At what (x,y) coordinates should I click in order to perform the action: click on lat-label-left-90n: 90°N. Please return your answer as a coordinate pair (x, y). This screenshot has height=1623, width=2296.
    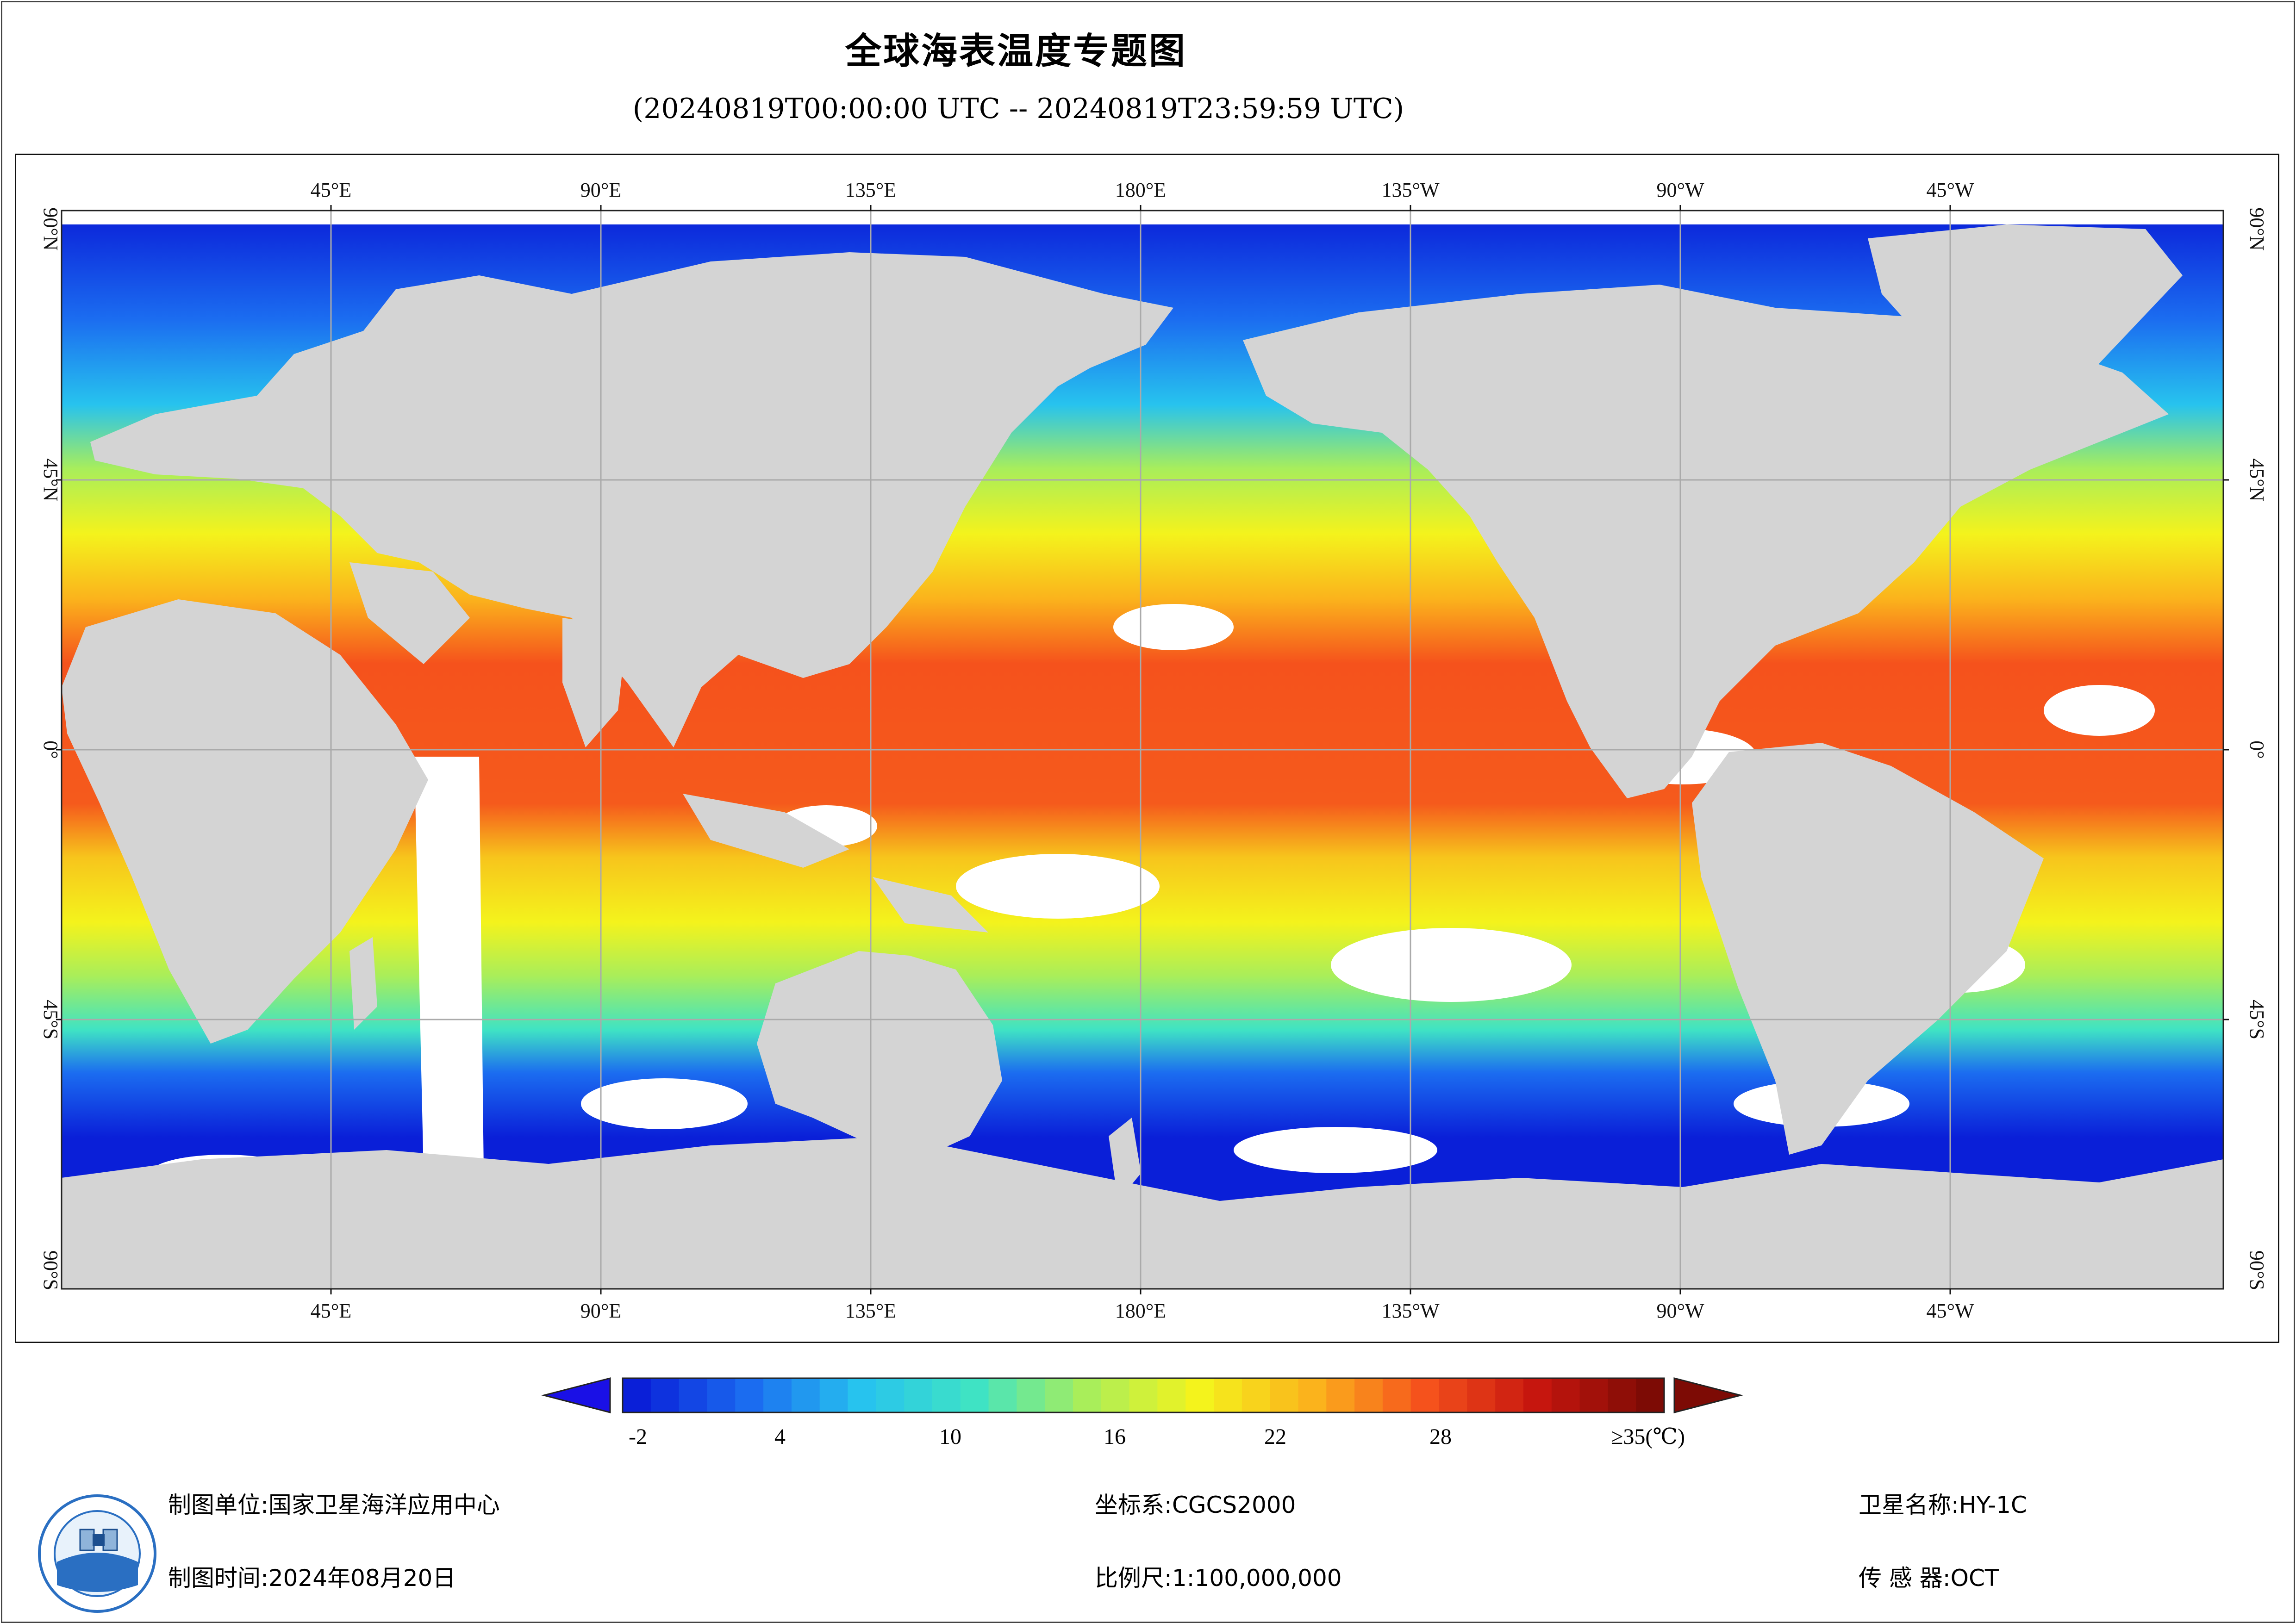
    Looking at the image, I should click on (50, 228).